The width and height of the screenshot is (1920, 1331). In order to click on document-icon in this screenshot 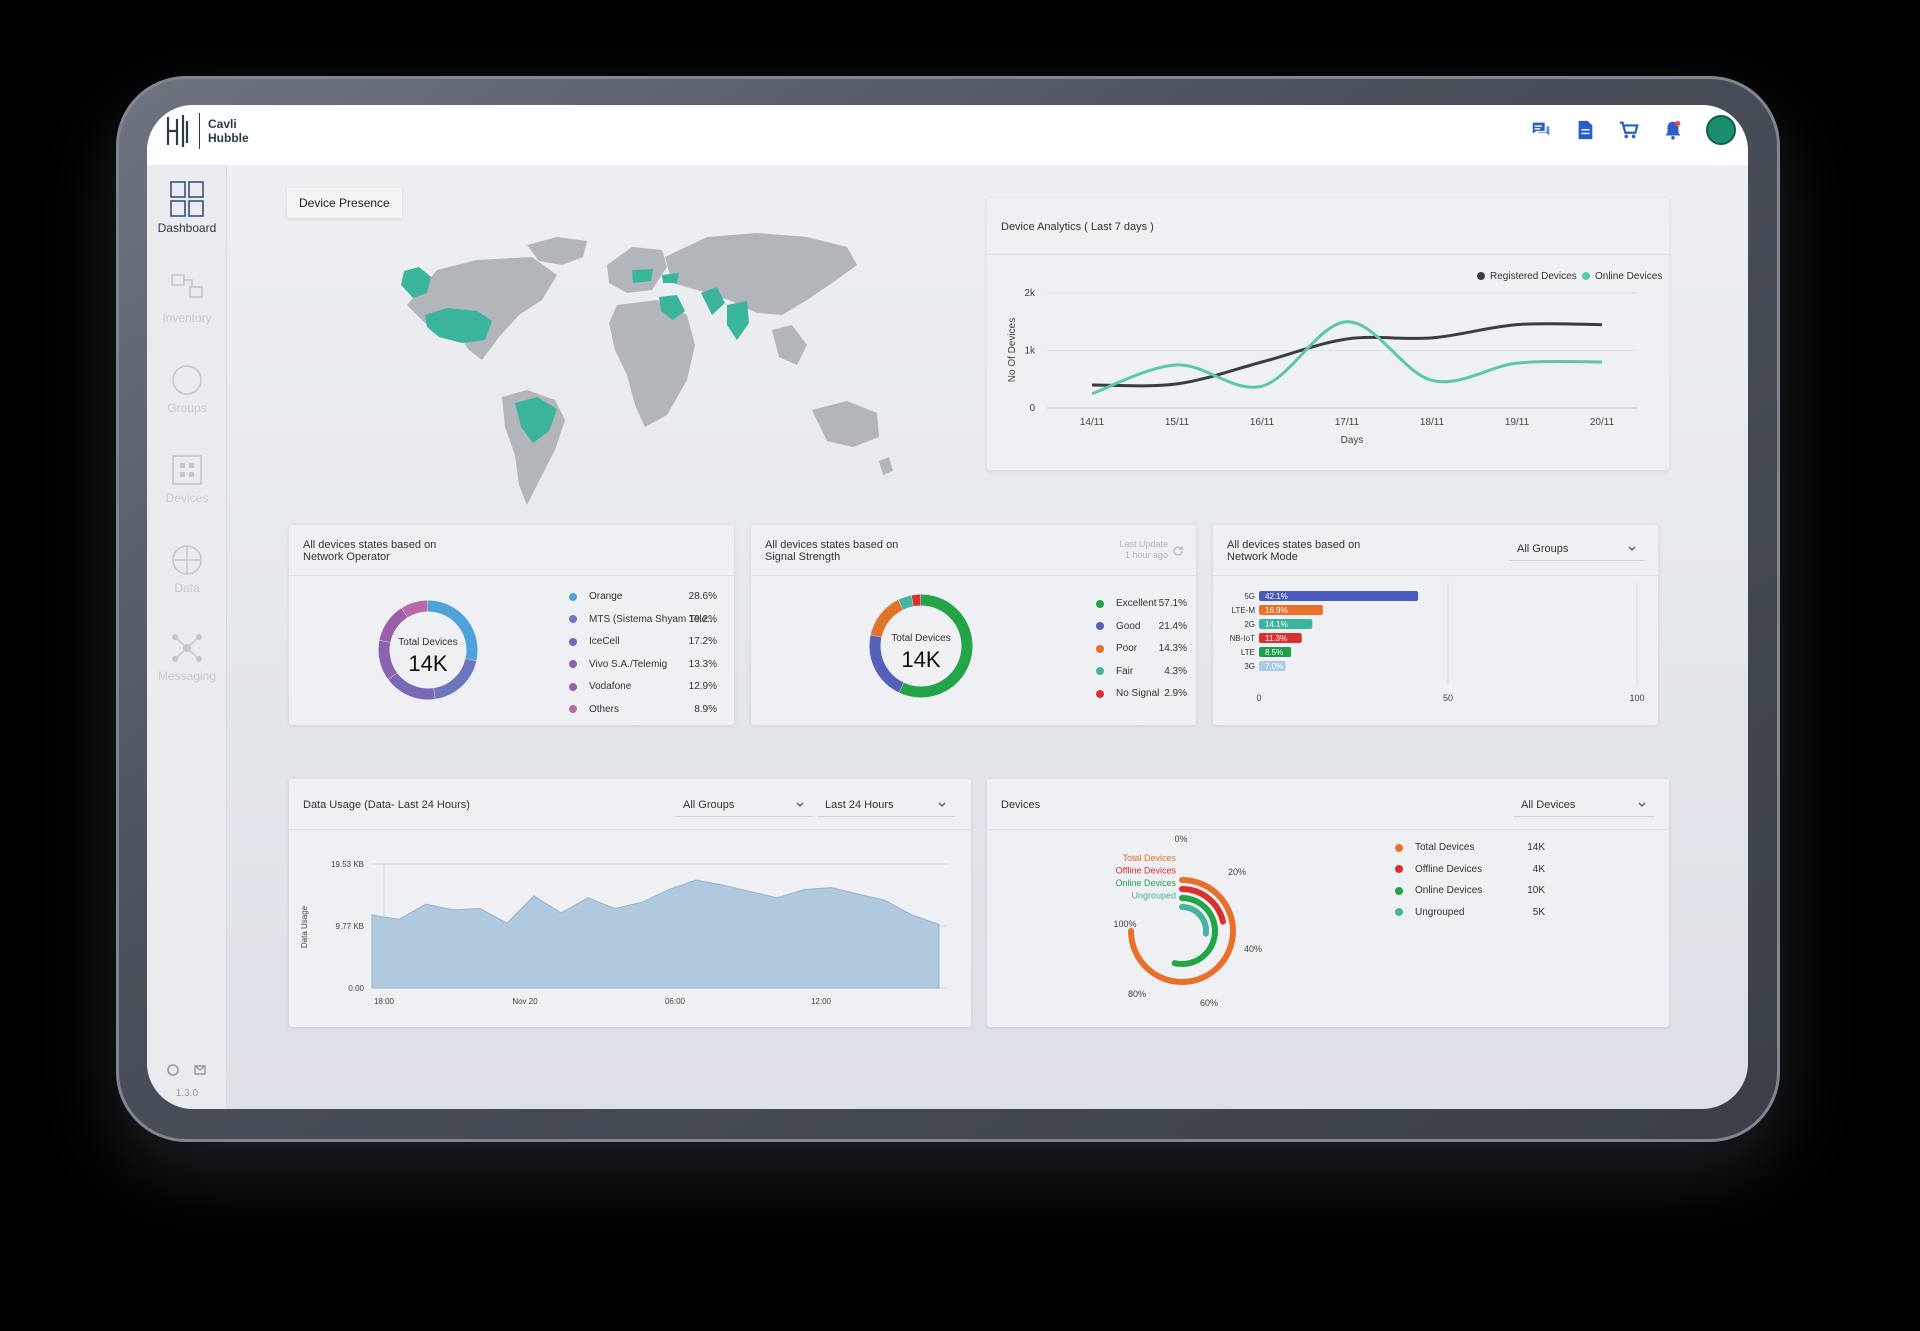, I will do `click(1585, 130)`.